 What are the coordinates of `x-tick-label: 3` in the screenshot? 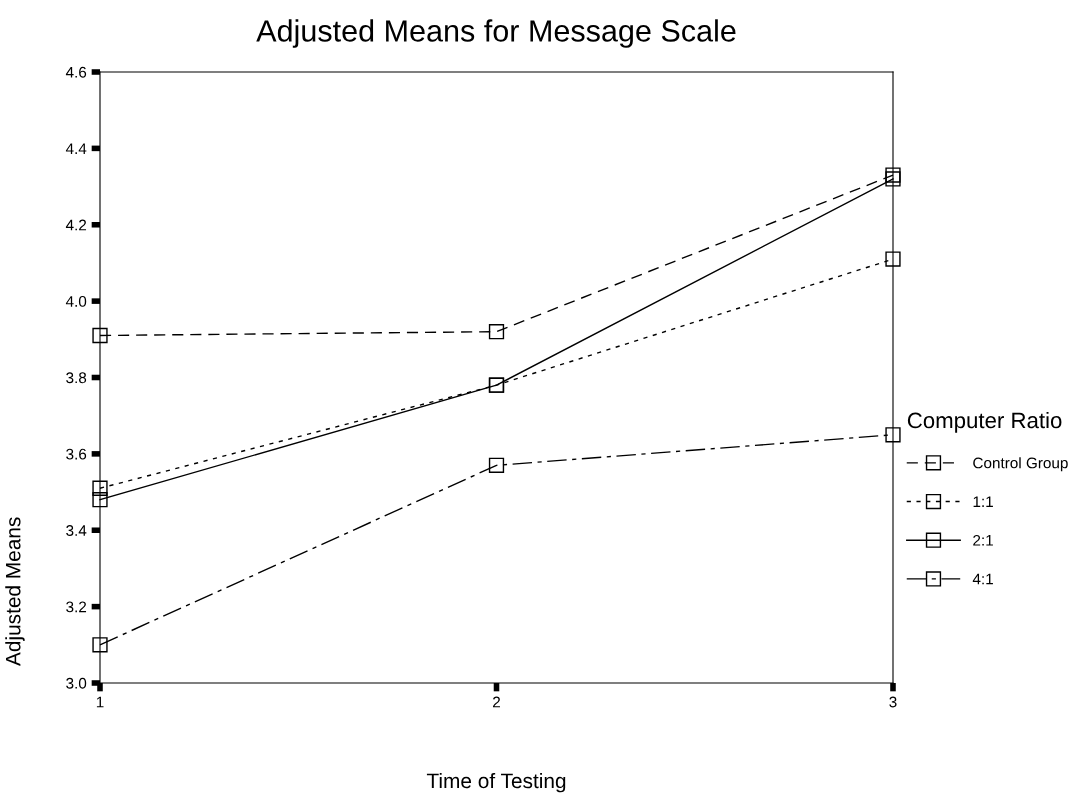 It's located at (893, 702).